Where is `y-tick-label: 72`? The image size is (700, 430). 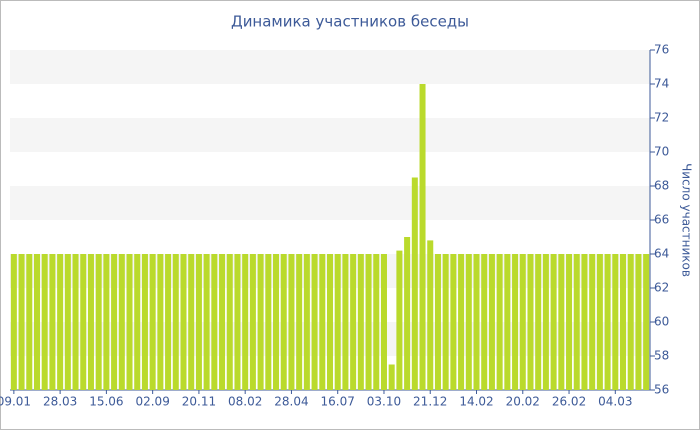 y-tick-label: 72 is located at coordinates (661, 118).